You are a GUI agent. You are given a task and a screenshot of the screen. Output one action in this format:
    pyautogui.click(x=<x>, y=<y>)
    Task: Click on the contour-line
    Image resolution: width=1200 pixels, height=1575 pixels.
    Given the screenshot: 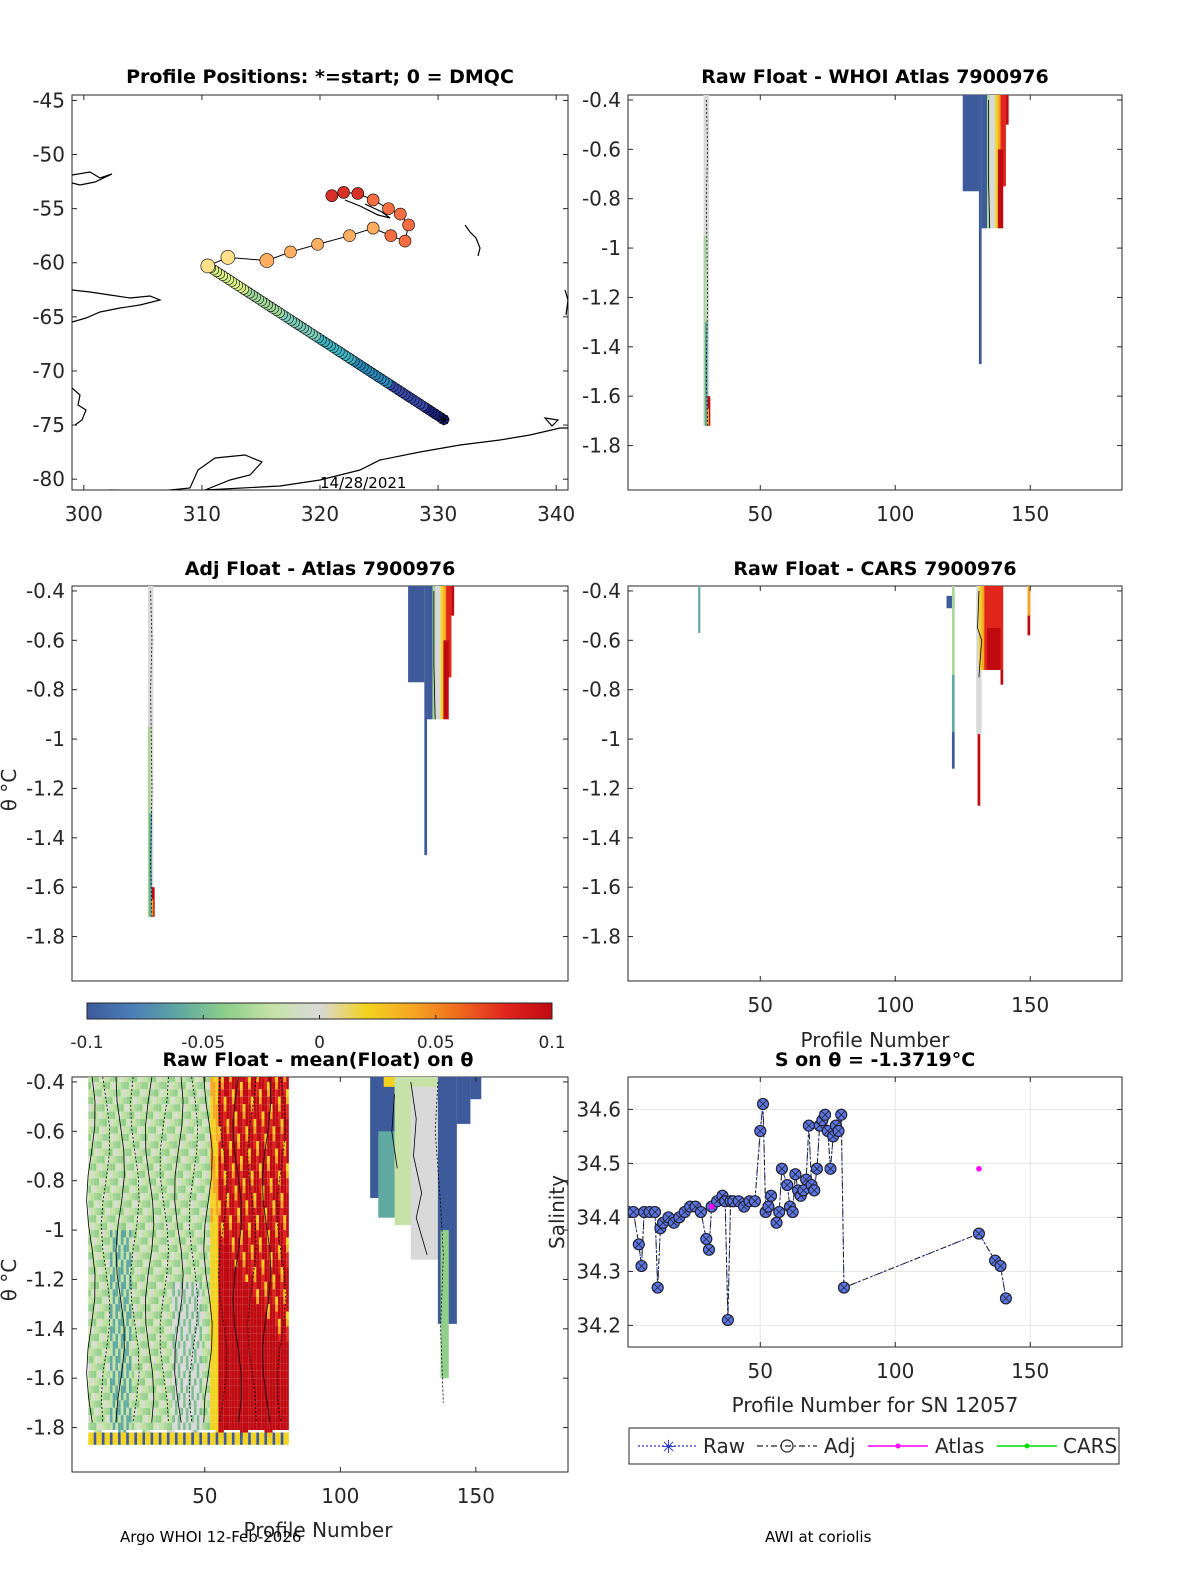 What is the action you would take?
    pyautogui.click(x=105, y=1250)
    